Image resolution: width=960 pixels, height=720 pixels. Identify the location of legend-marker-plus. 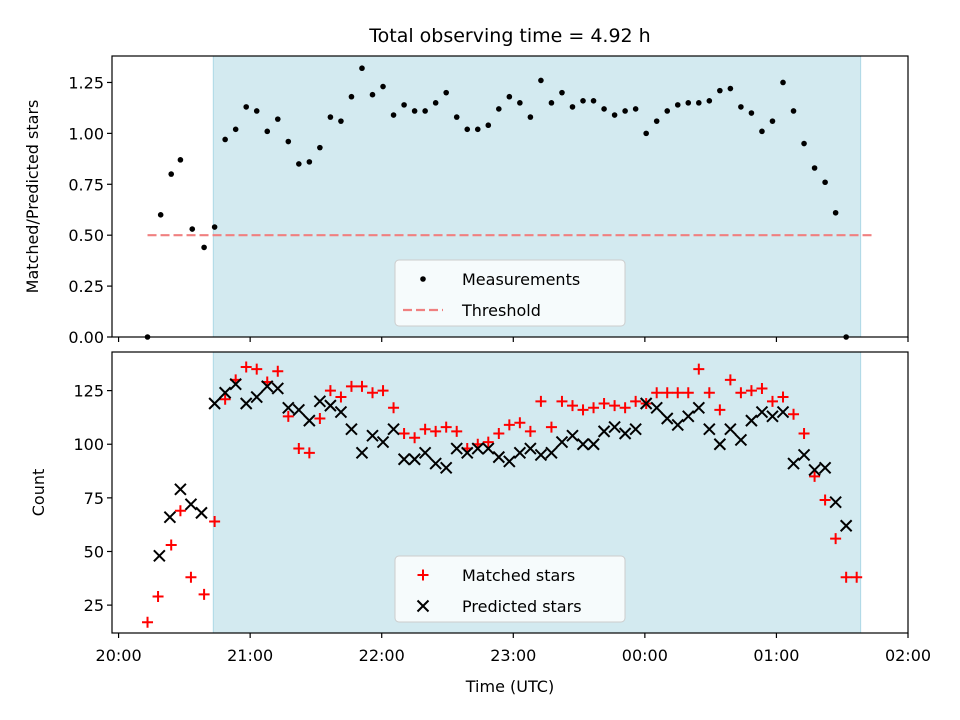
(423, 575).